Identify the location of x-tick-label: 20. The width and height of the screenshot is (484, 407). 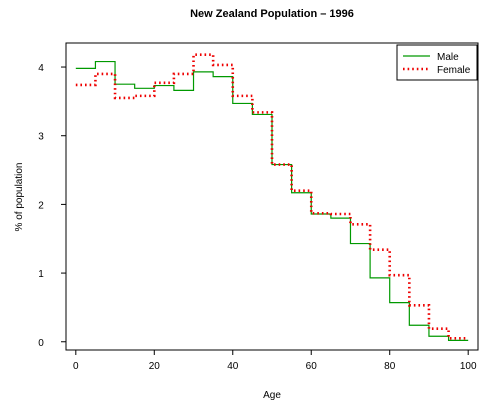
(155, 366).